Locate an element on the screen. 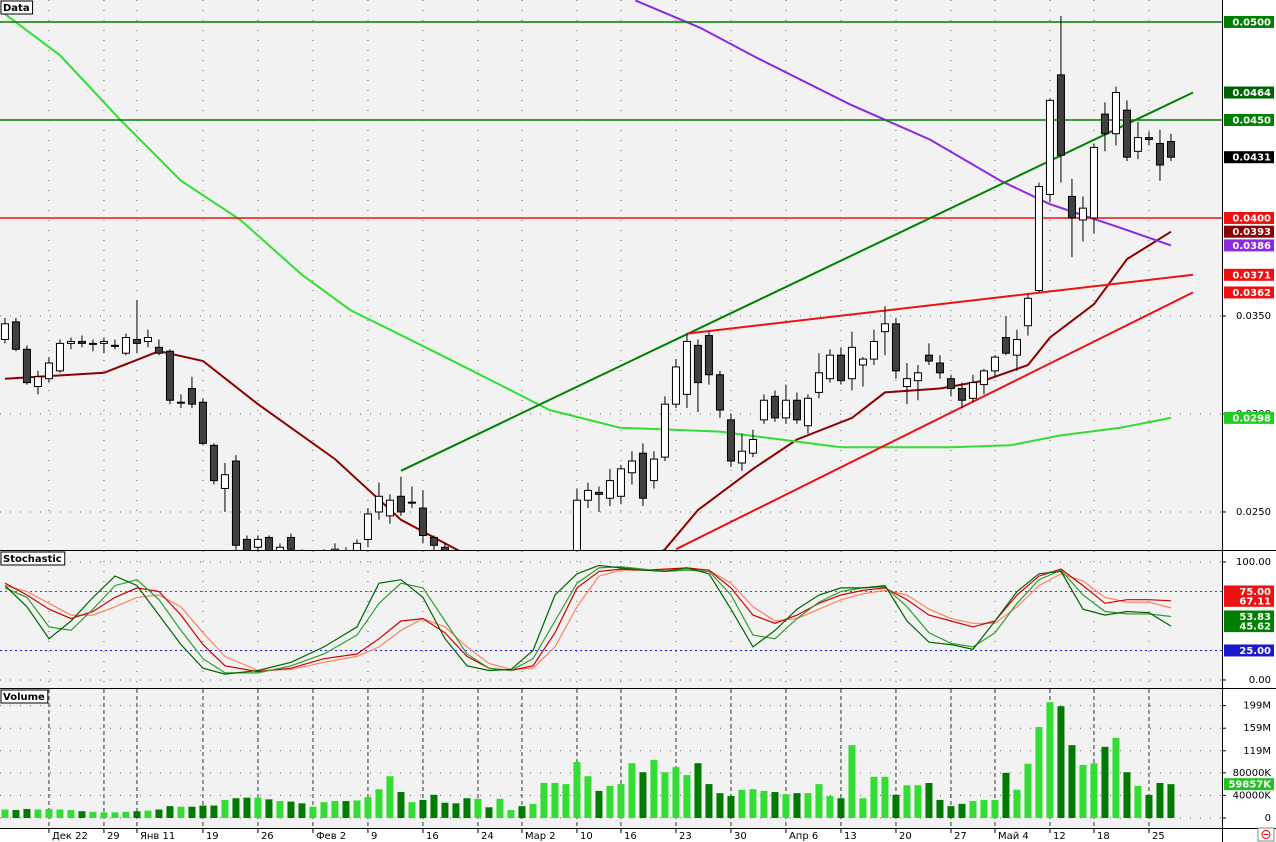 The image size is (1276, 842). y-tick-label: 0.0350 is located at coordinates (1253, 316).